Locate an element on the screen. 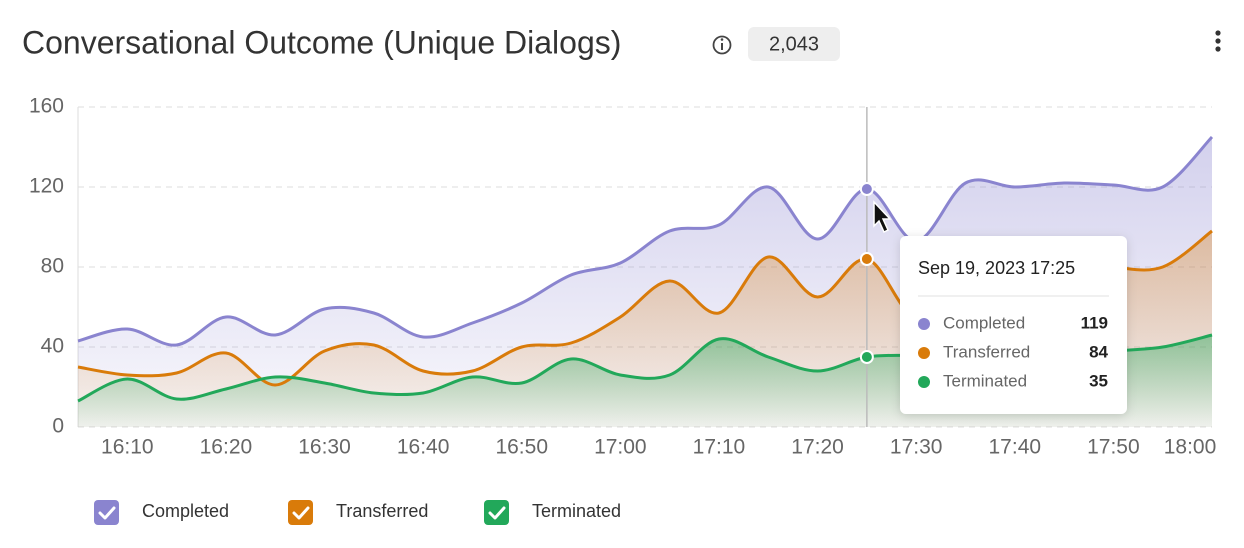 The height and width of the screenshot is (548, 1244). y-tick-label: 120 is located at coordinates (46, 186).